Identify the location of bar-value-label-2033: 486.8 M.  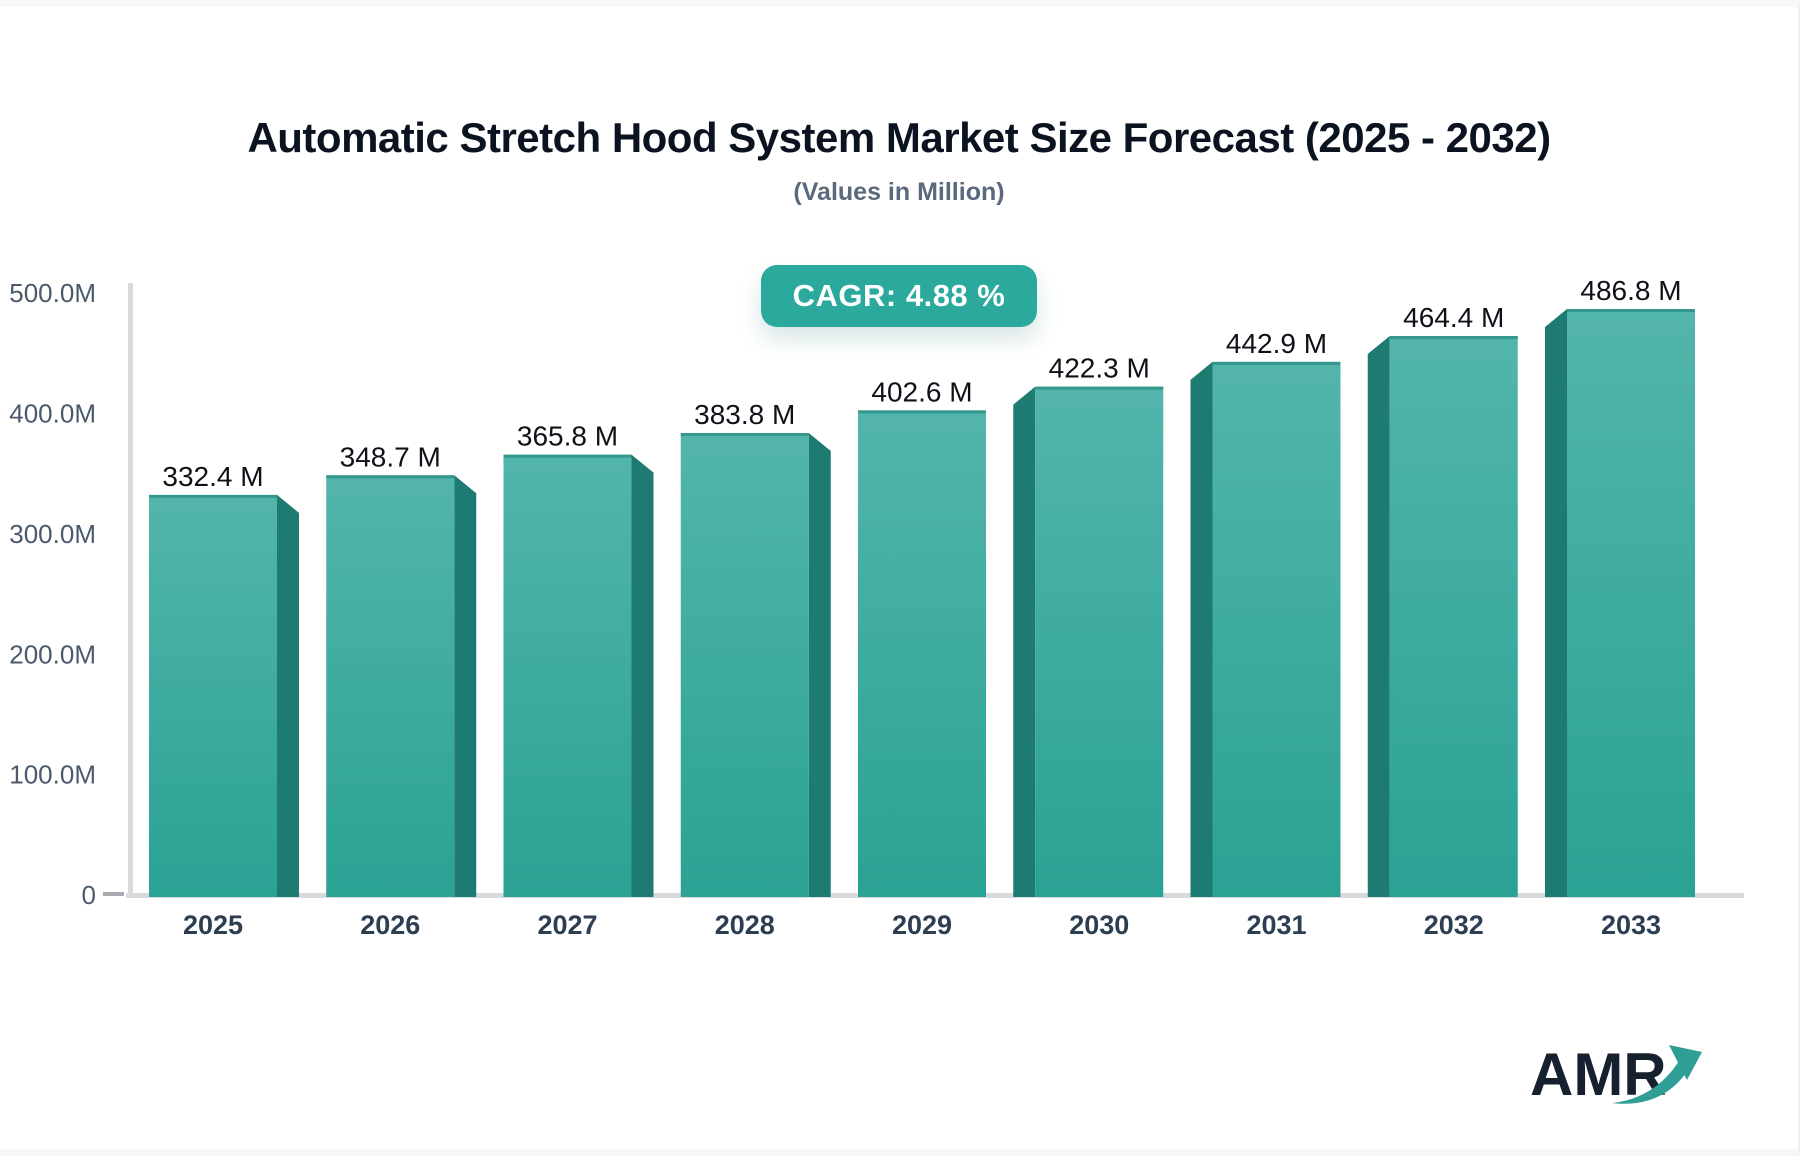
(1630, 290).